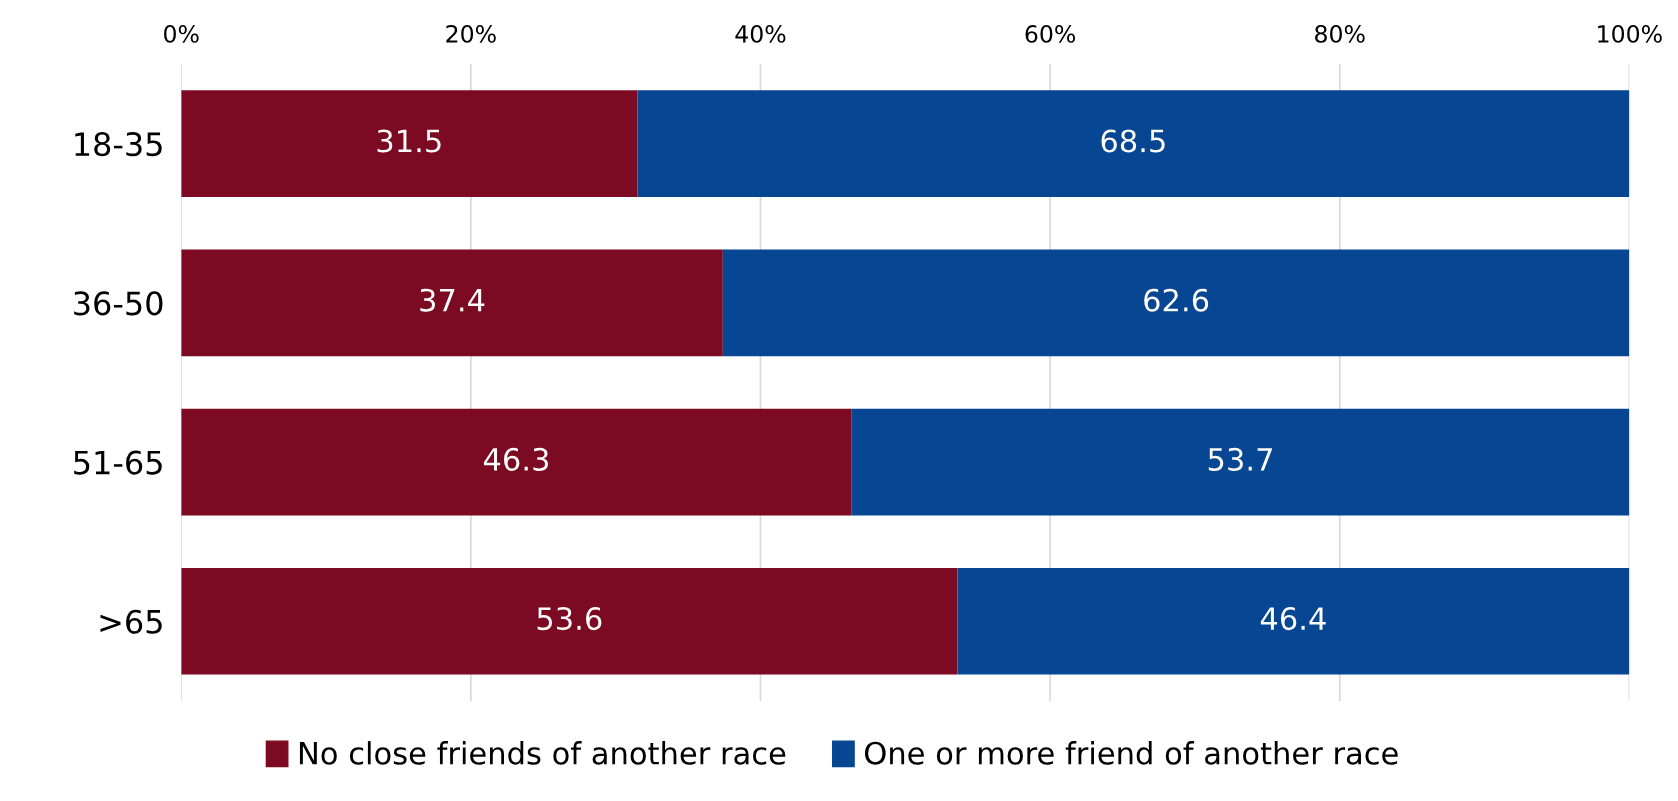  I want to click on data-label: 46.3, so click(516, 459).